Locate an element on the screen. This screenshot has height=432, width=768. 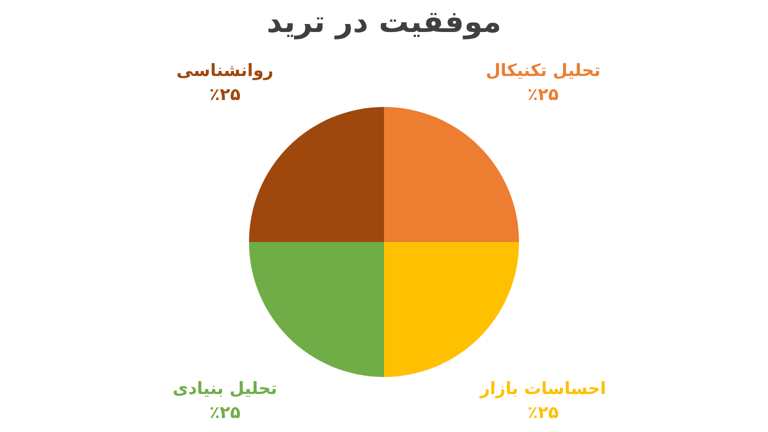
slice-label: روانشناسی is located at coordinates (225, 70).